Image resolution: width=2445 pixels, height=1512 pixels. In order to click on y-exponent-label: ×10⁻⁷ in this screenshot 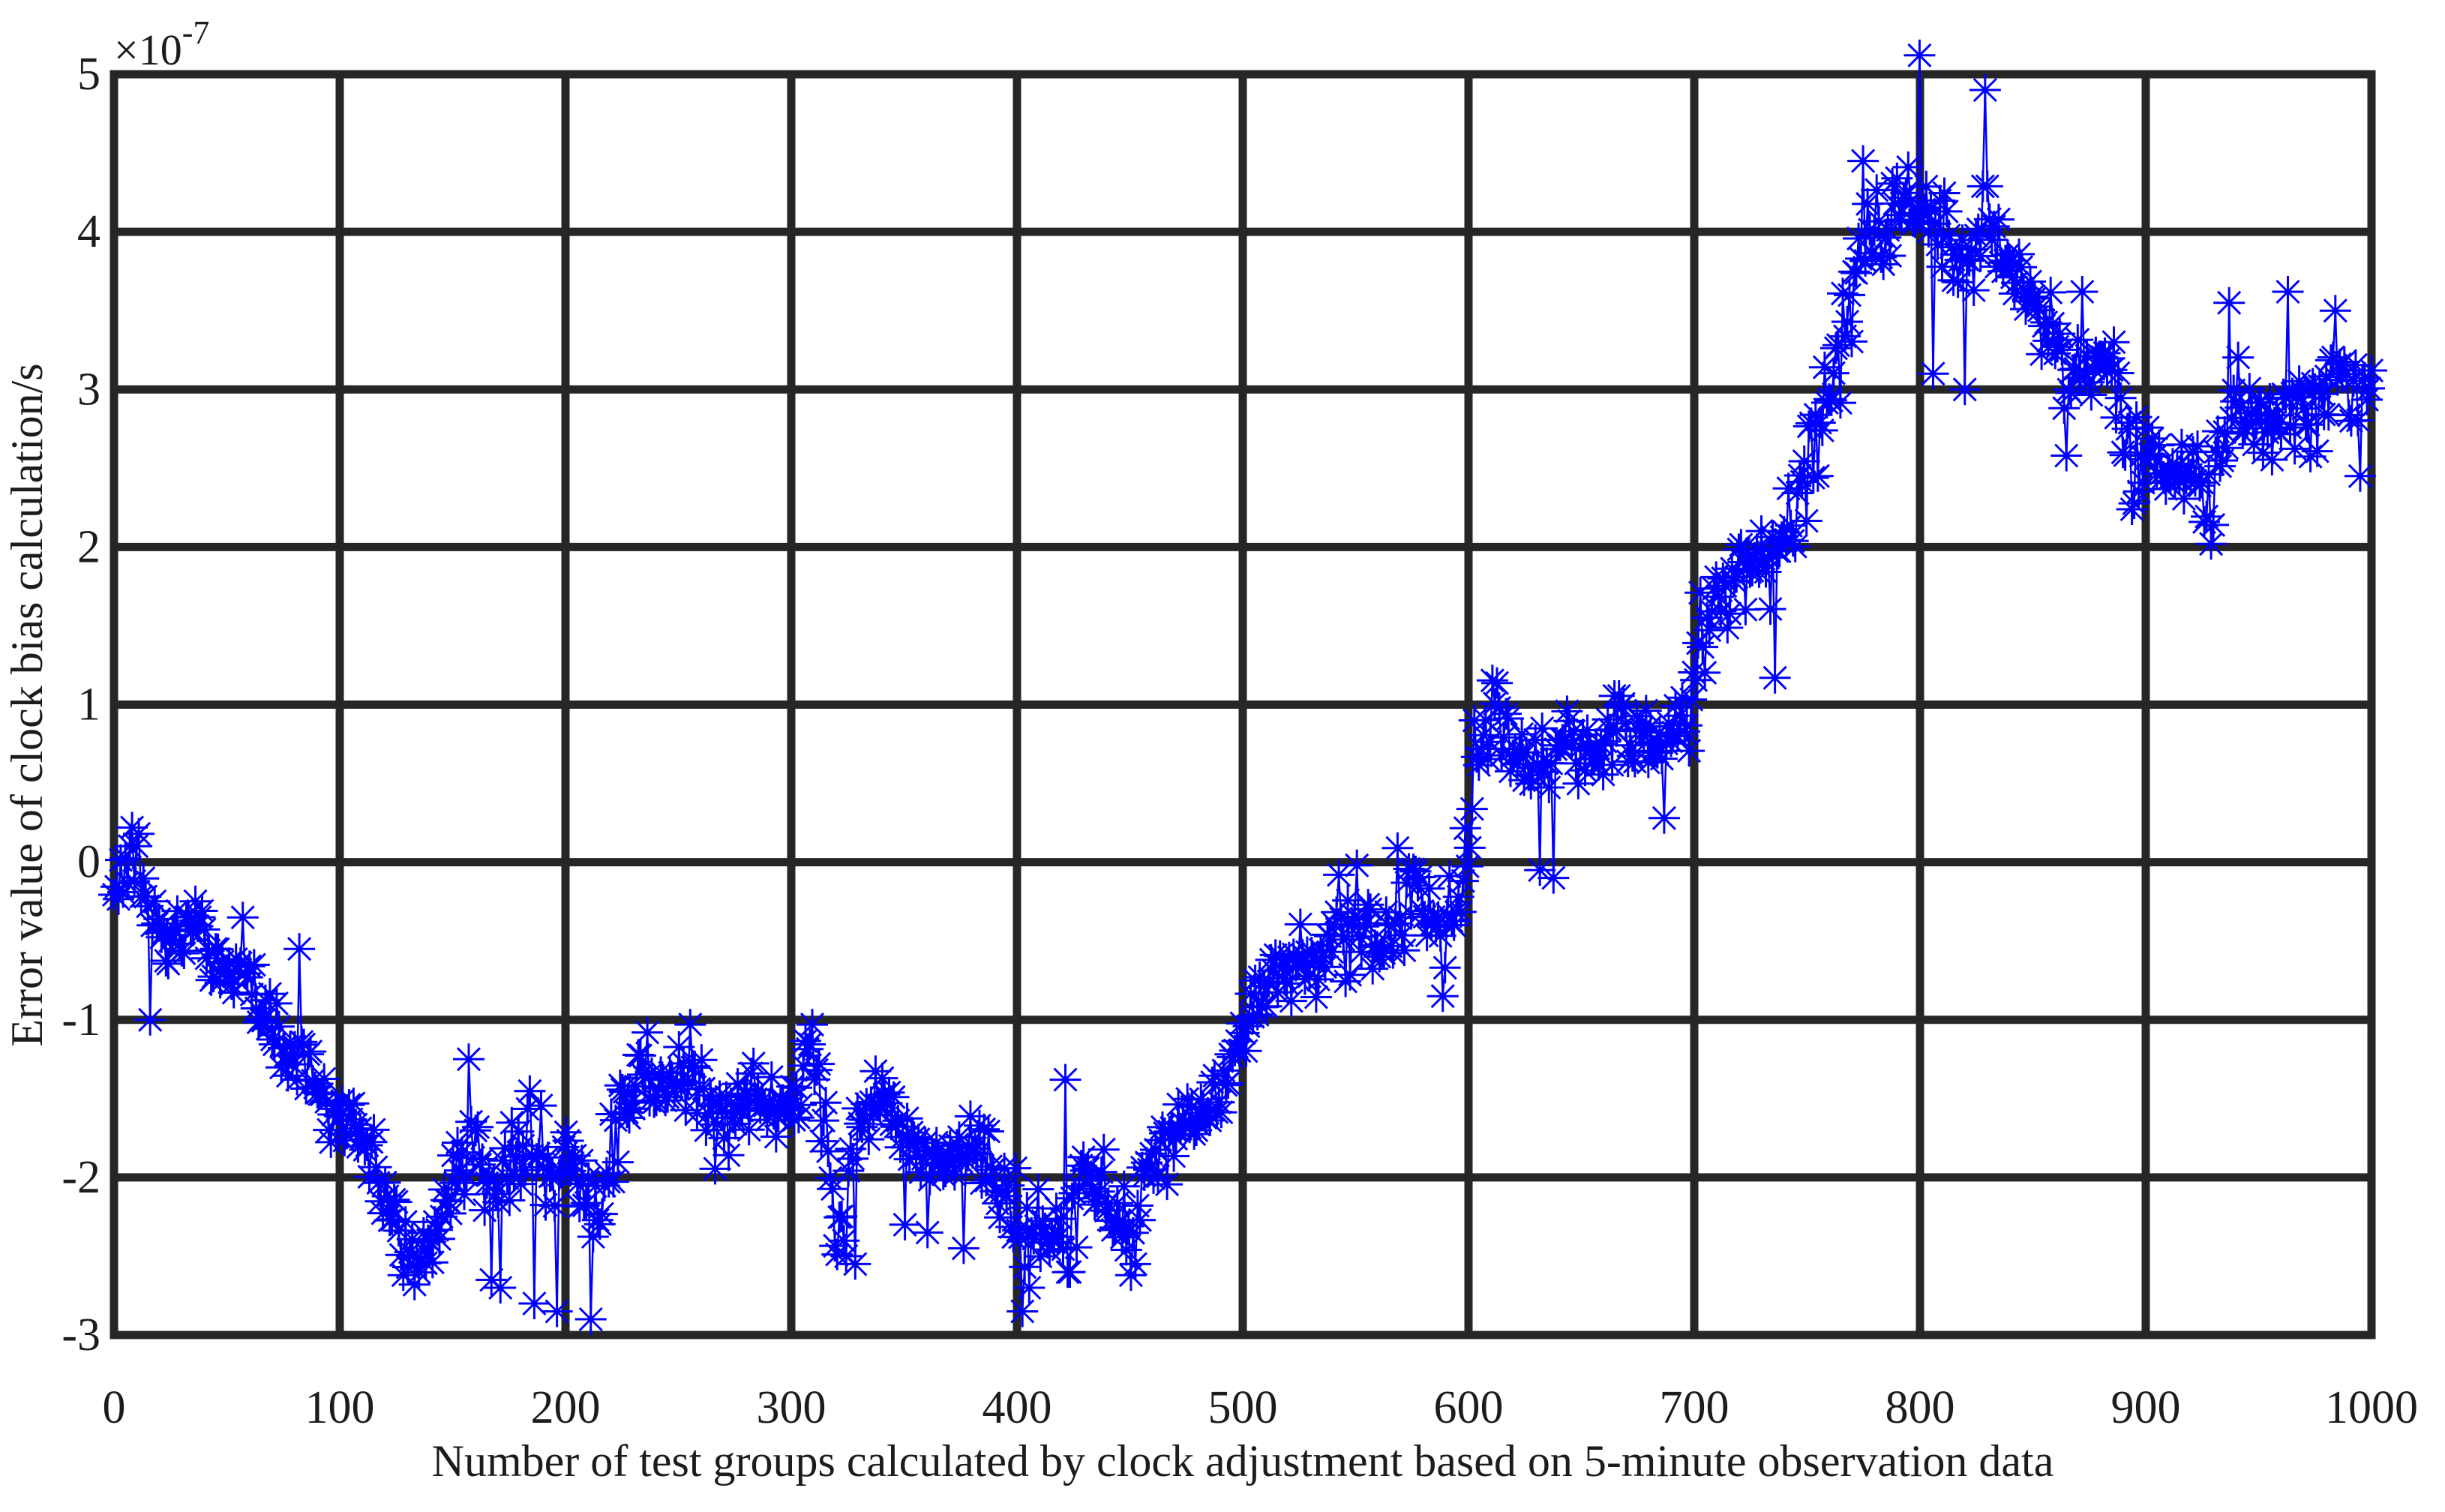, I will do `click(161, 44)`.